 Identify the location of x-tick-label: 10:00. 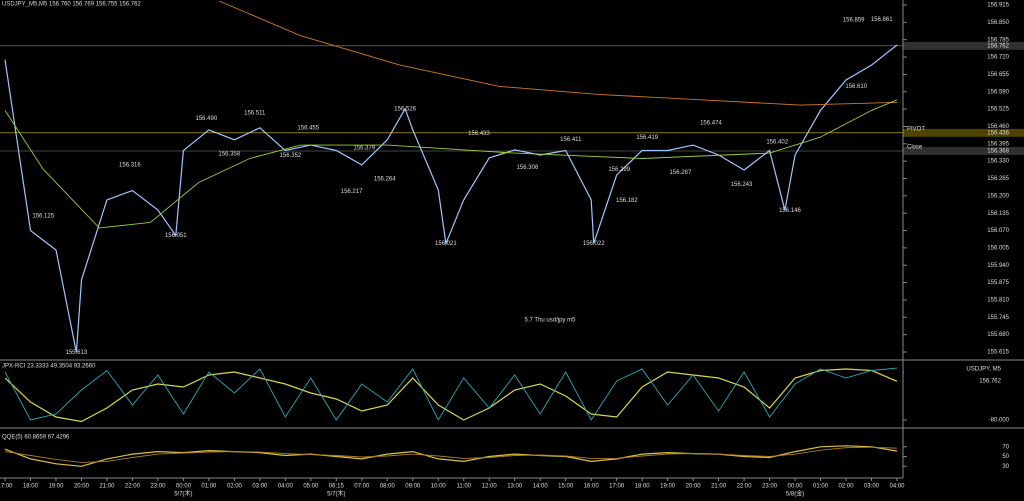
(439, 487).